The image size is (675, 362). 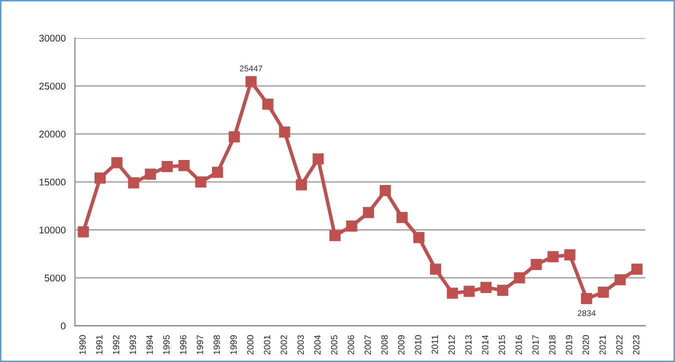 I want to click on data-label: 25447, so click(x=251, y=69).